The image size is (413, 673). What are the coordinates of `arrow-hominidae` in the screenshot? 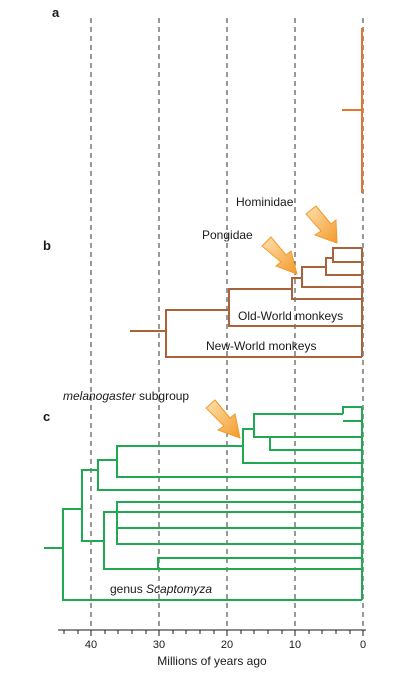 It's located at (321, 224).